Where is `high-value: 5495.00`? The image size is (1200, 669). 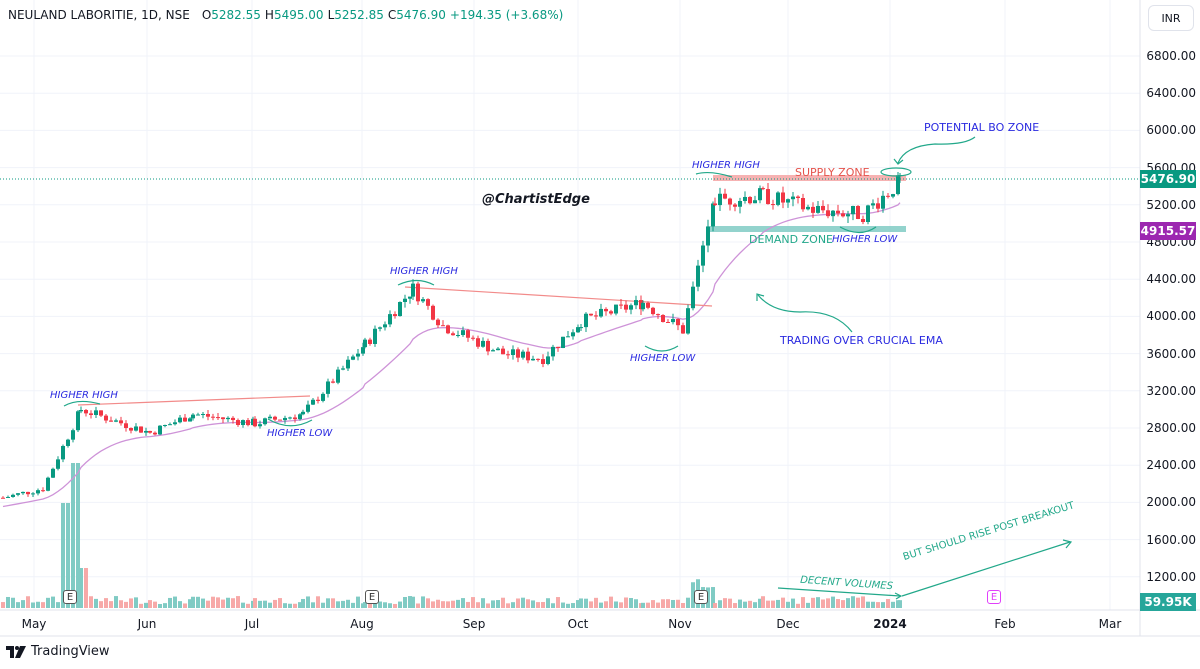 high-value: 5495.00 is located at coordinates (298, 15).